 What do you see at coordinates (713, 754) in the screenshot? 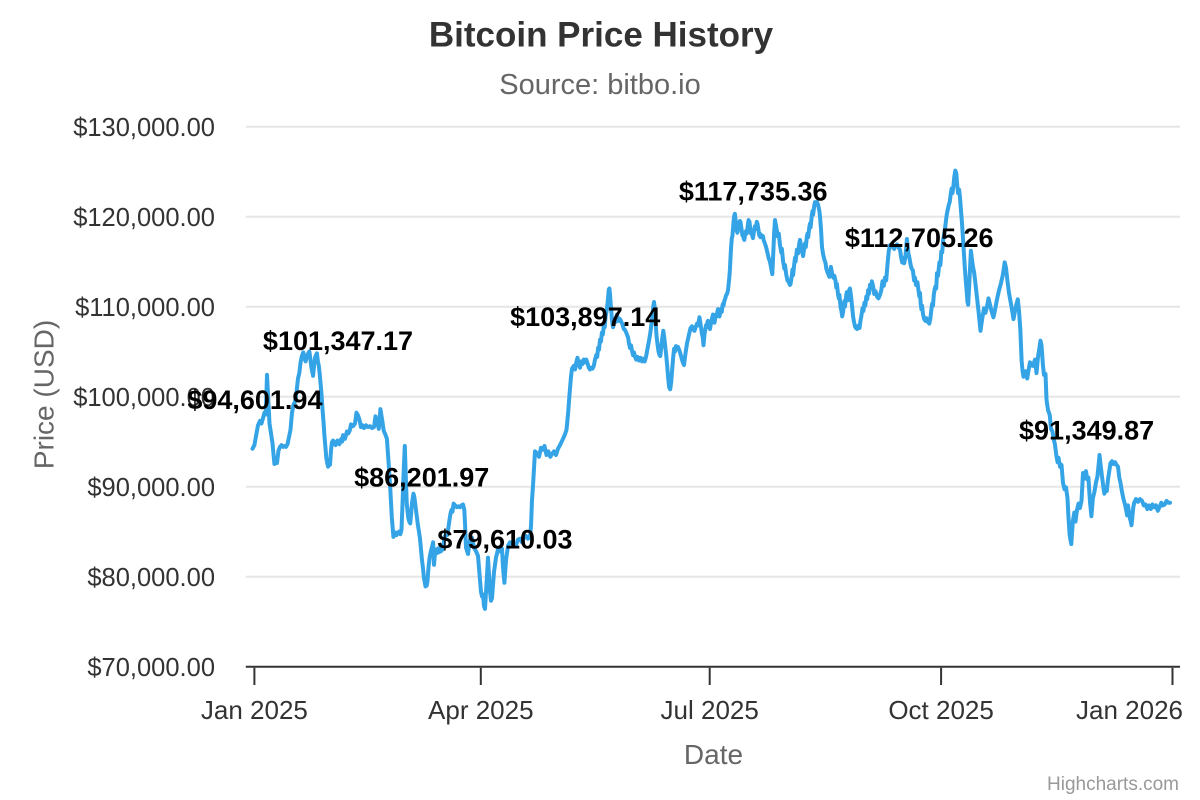
I see `svg-text: Date` at bounding box center [713, 754].